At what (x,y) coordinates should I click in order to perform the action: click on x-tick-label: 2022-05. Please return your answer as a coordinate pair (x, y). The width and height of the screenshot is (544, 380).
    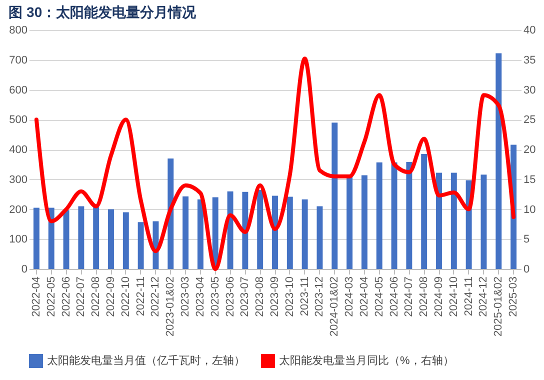
    Looking at the image, I should click on (51, 296).